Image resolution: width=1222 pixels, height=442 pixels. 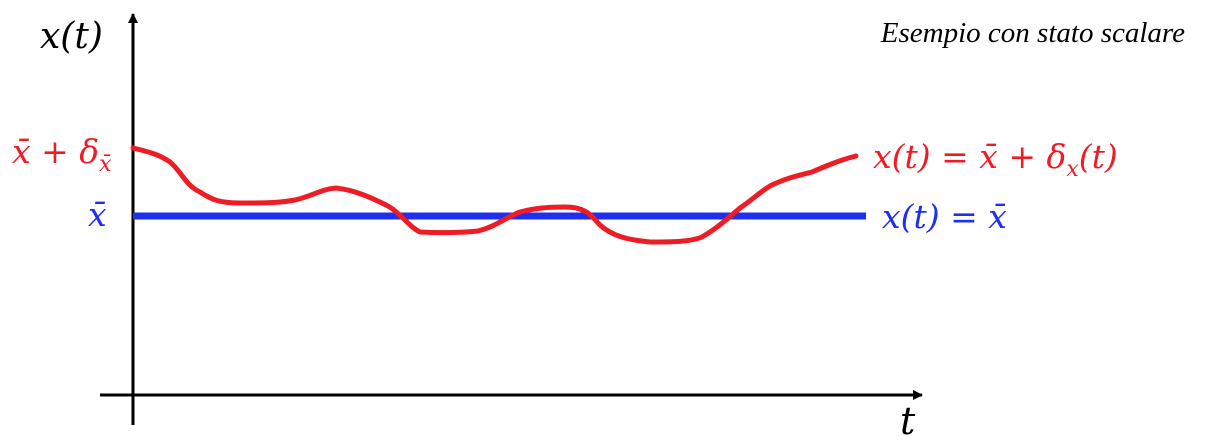 What do you see at coordinates (1072, 169) in the screenshot?
I see `perturbed-curve-label-sub: x` at bounding box center [1072, 169].